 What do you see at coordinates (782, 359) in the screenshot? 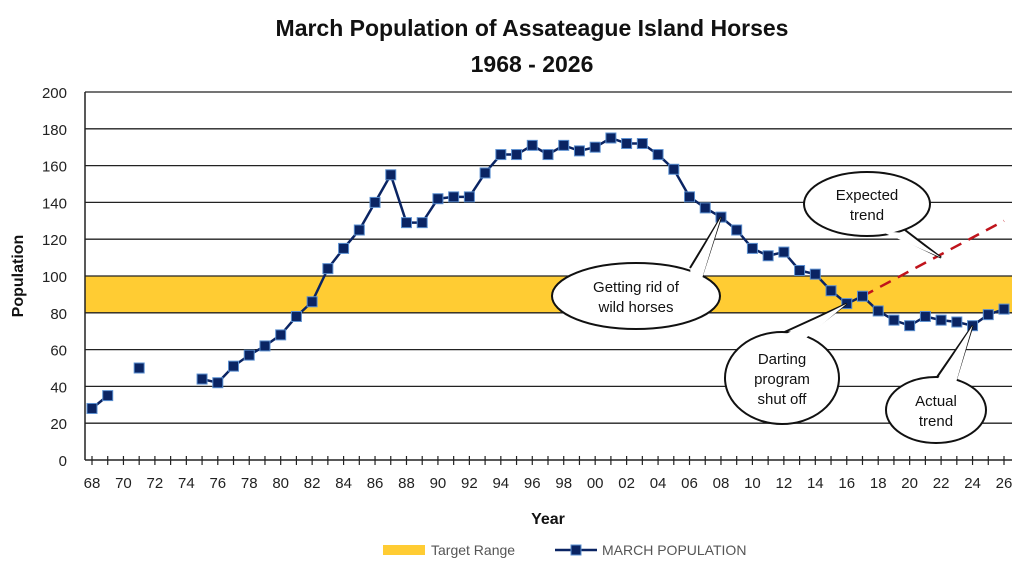
I see `callout-text: Darting` at bounding box center [782, 359].